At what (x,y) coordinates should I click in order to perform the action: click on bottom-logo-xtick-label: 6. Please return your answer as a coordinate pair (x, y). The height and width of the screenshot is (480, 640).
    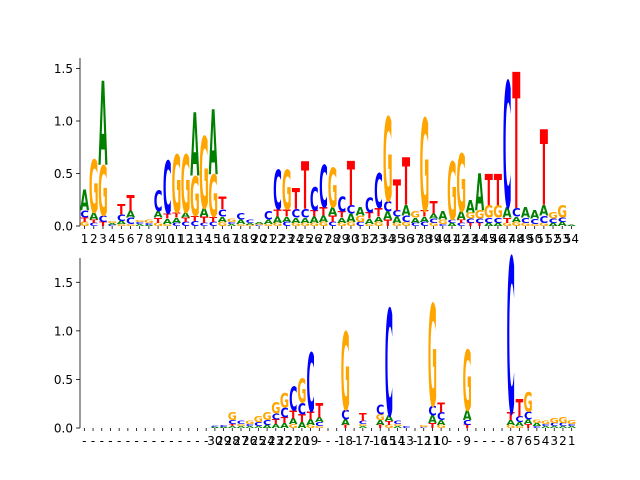
    Looking at the image, I should click on (528, 441).